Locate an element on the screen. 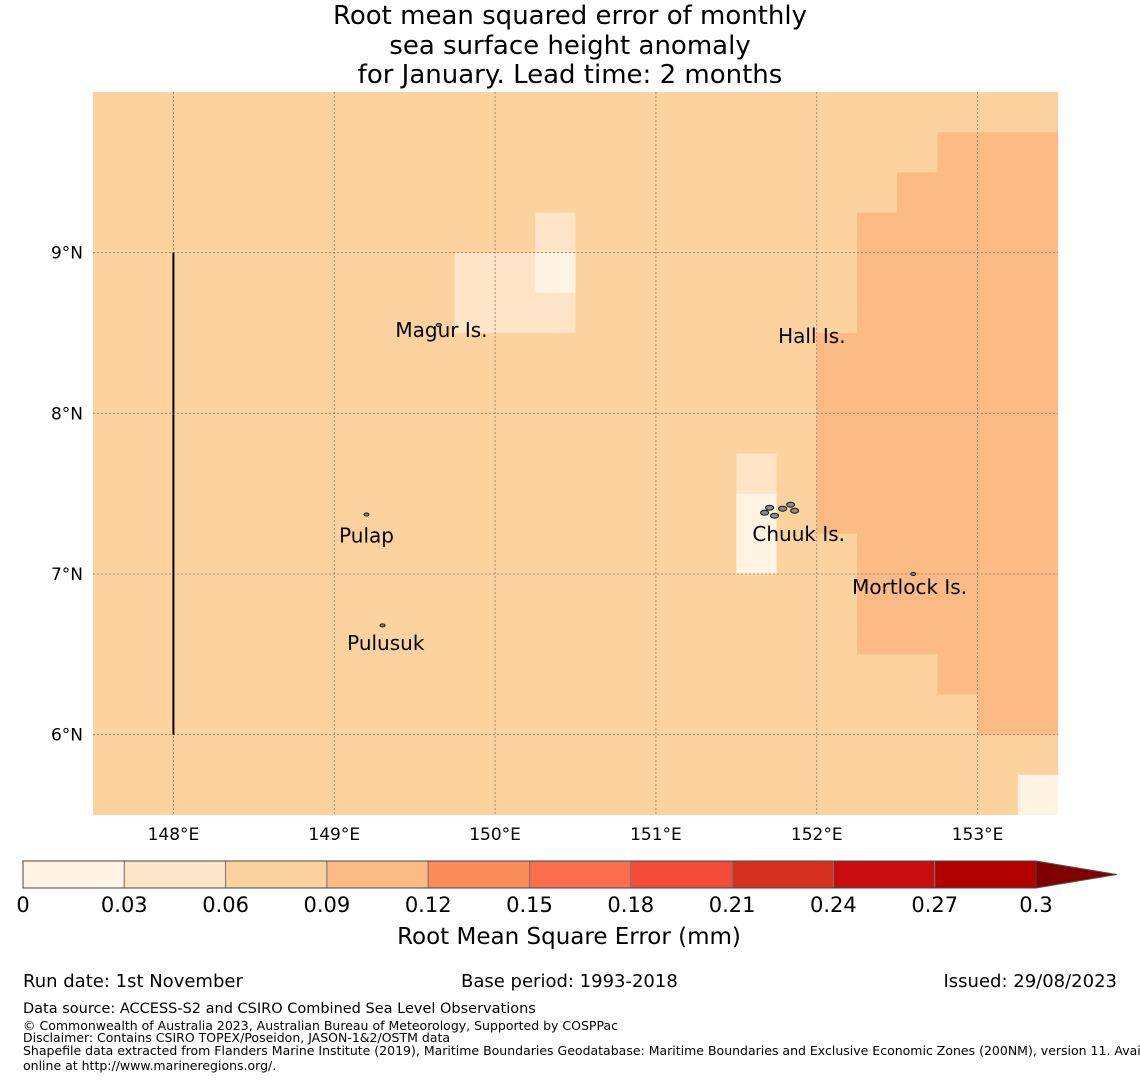 The height and width of the screenshot is (1080, 1140). longitude-tick-label: 148°E is located at coordinates (174, 835).